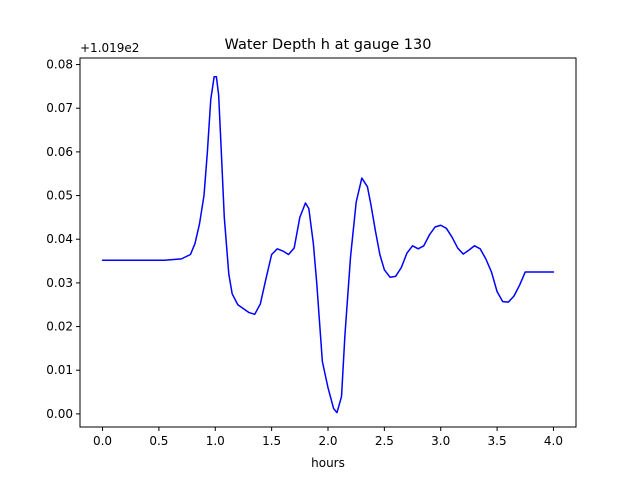  Describe the element at coordinates (553, 441) in the screenshot. I see `x-tick-label: 4.0` at that location.